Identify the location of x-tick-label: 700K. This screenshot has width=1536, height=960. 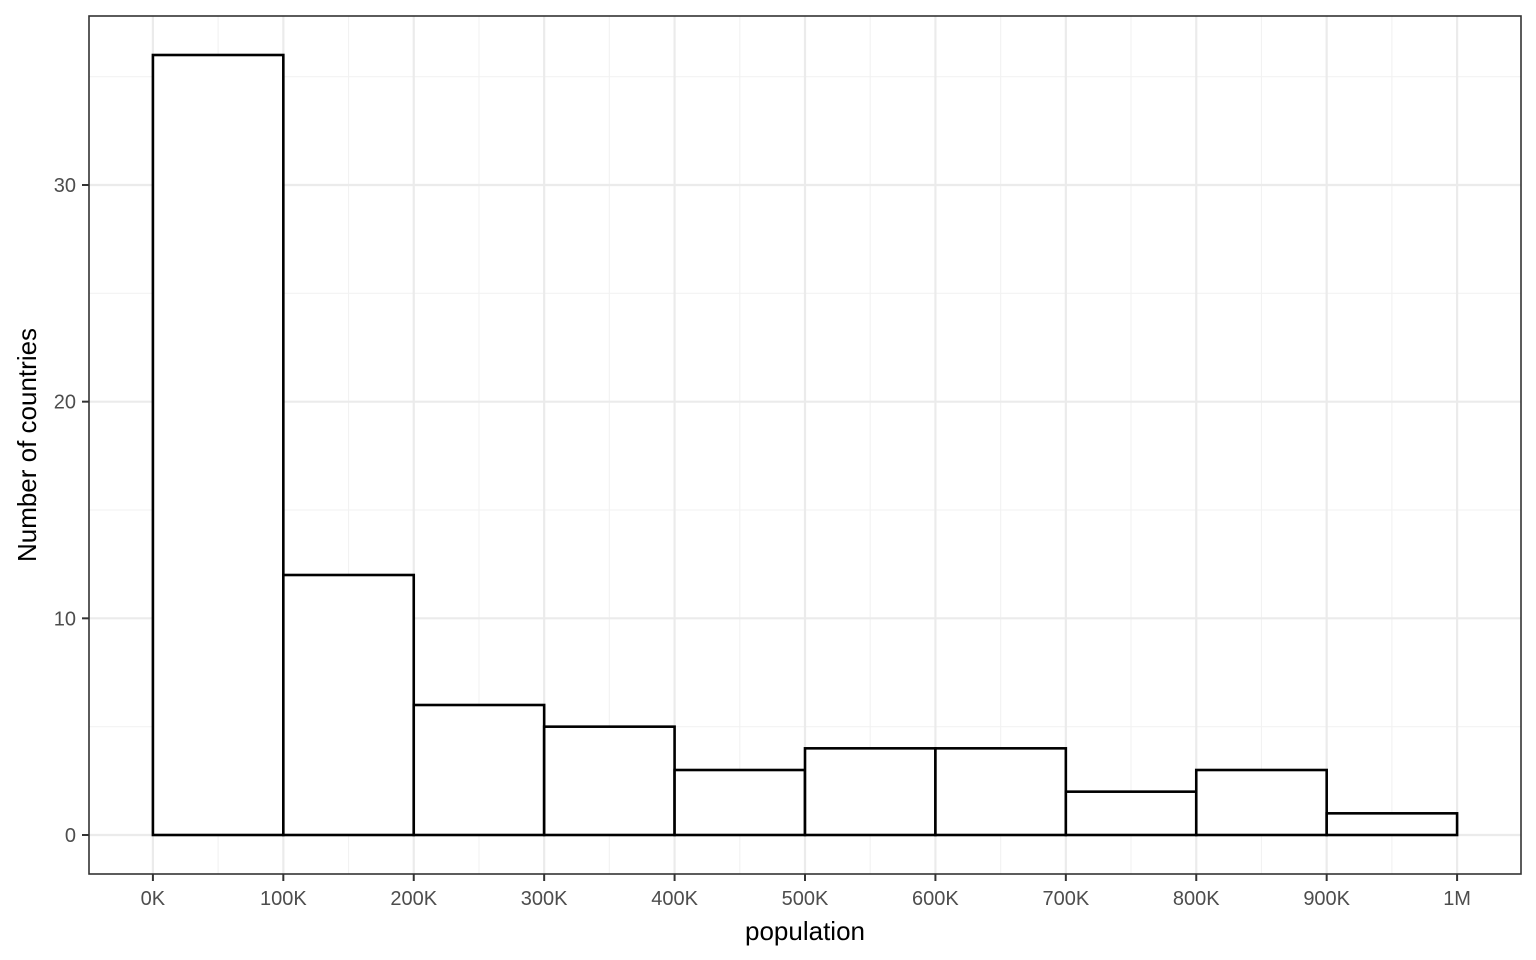
(1065, 899).